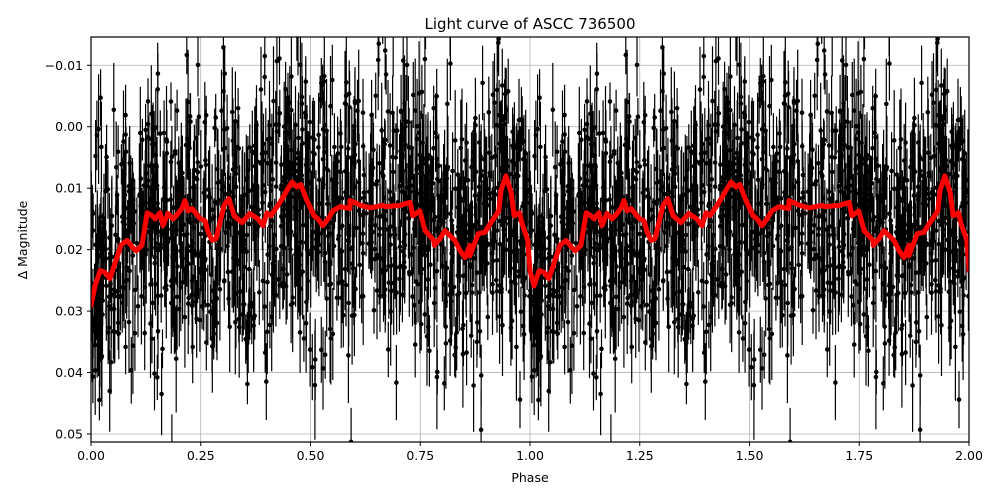 The height and width of the screenshot is (504, 1000). Describe the element at coordinates (69, 434) in the screenshot. I see `y-tick-label: 0.05` at that location.